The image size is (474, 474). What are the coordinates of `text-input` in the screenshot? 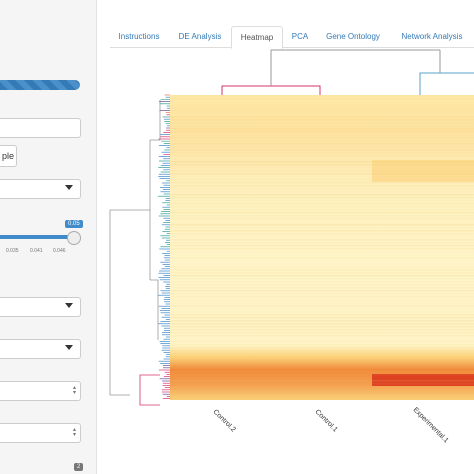 It's located at (40, 128).